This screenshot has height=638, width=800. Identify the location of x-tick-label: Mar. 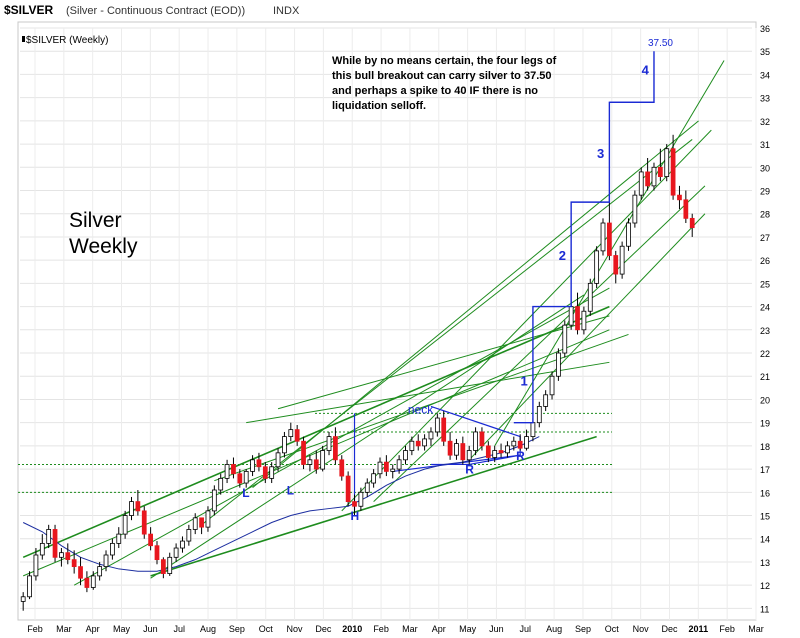
(756, 629).